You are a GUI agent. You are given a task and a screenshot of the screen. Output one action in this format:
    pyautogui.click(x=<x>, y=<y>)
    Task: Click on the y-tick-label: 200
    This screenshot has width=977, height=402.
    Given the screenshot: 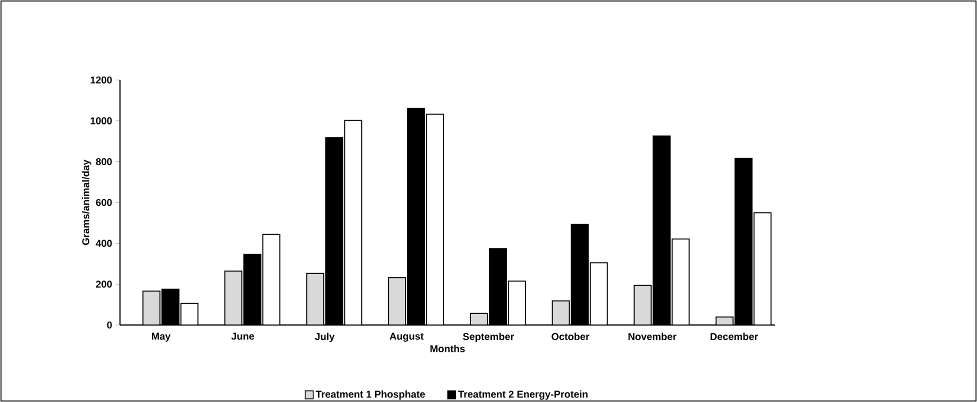 What is the action you would take?
    pyautogui.click(x=104, y=284)
    